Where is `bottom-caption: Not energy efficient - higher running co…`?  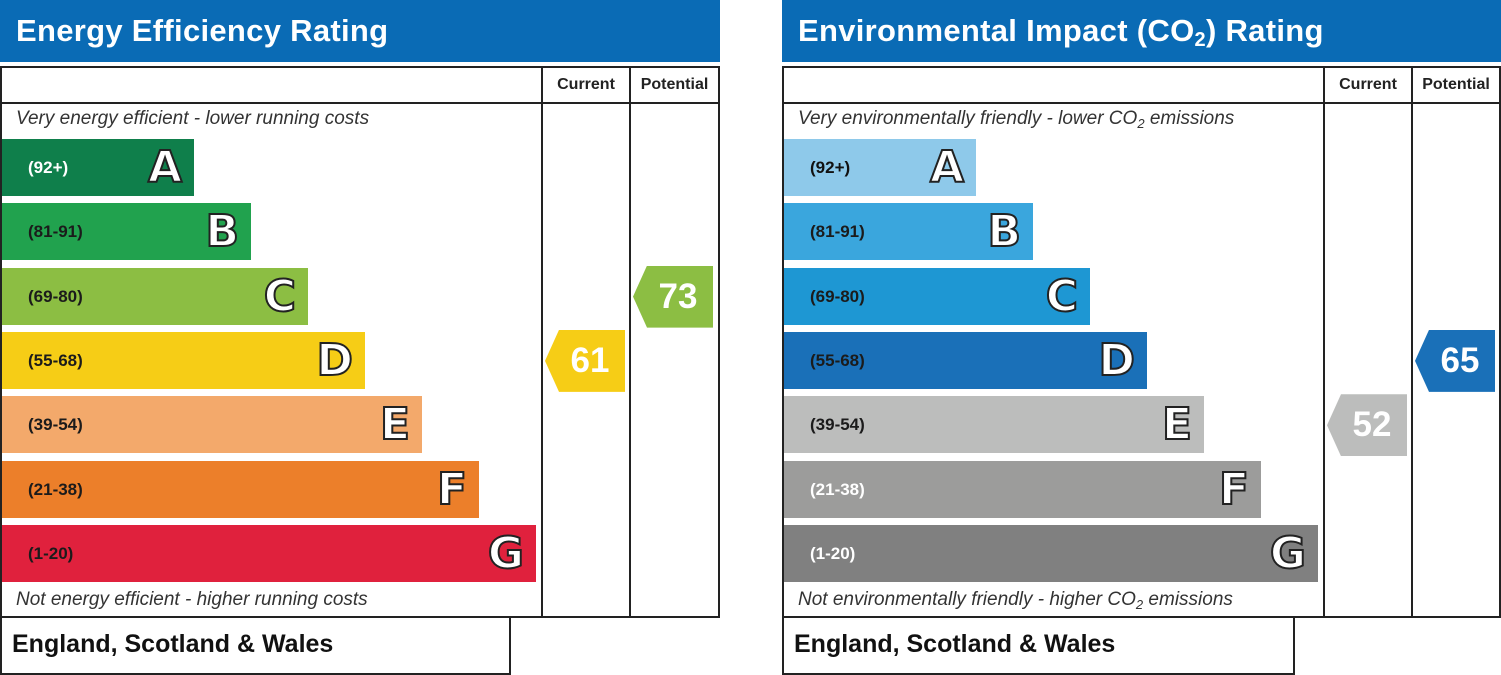
bottom-caption: Not energy efficient - higher running co… is located at coordinates (192, 599).